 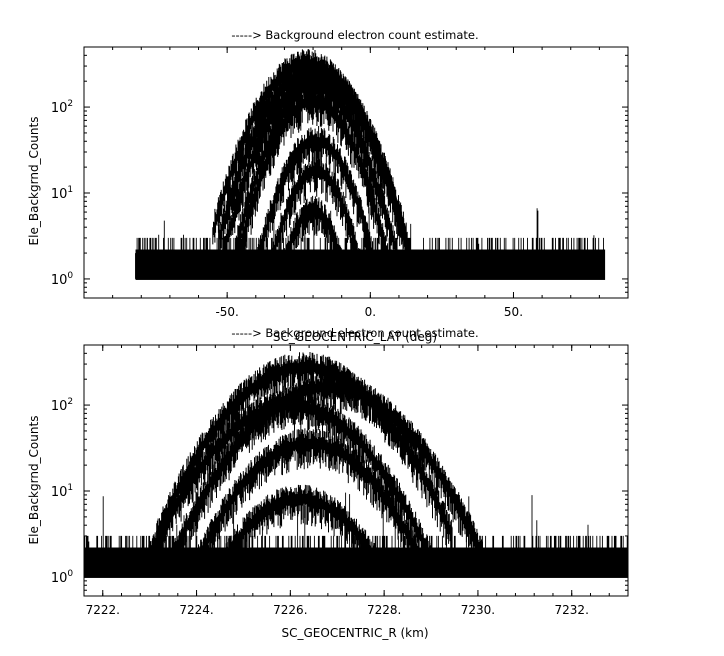 What do you see at coordinates (370, 312) in the screenshot?
I see `x-tick-label: 0.` at bounding box center [370, 312].